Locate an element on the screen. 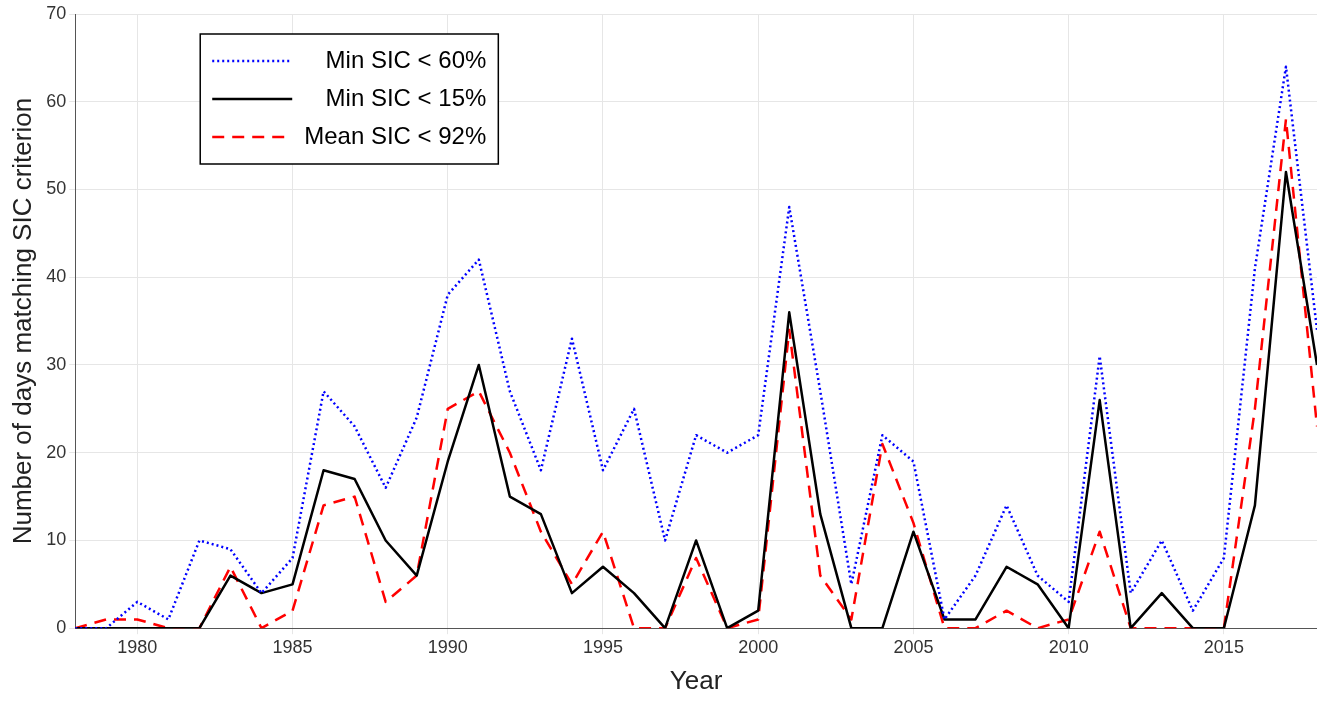  x-tick-label: 2010 is located at coordinates (1068, 646).